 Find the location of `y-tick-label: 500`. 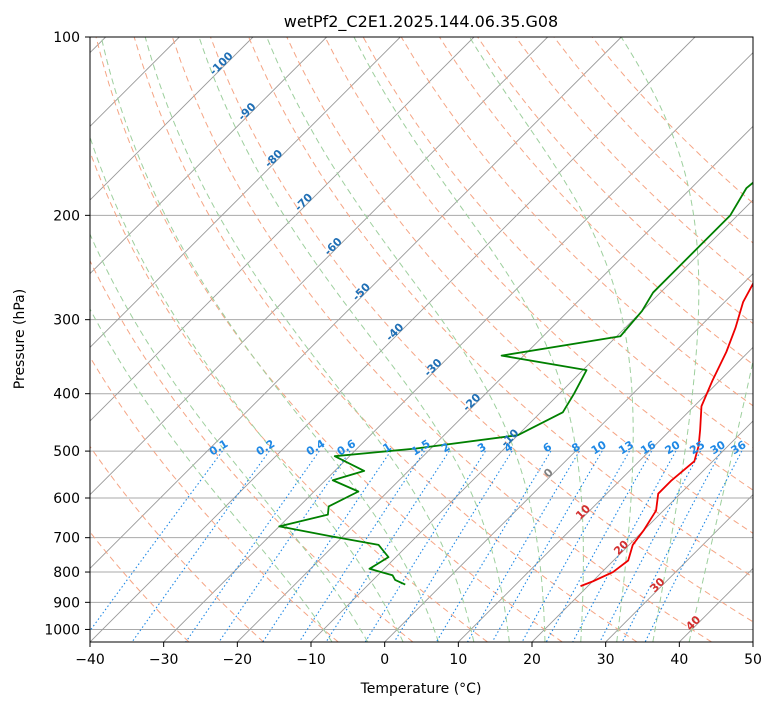

y-tick-label: 500 is located at coordinates (66, 452).